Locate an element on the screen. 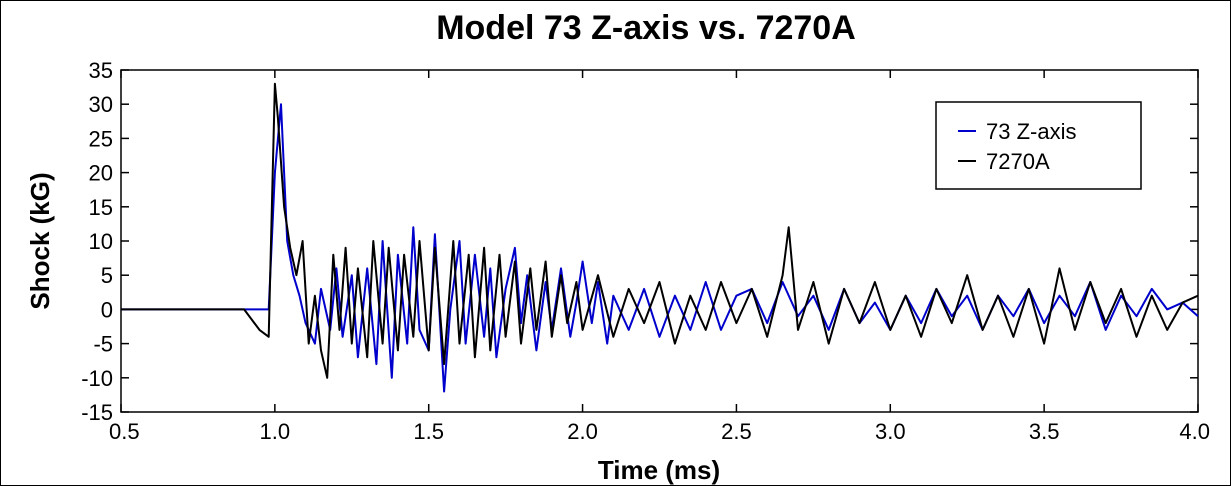 This screenshot has width=1231, height=486. x-tick-label: 4.0 is located at coordinates (1194, 431).